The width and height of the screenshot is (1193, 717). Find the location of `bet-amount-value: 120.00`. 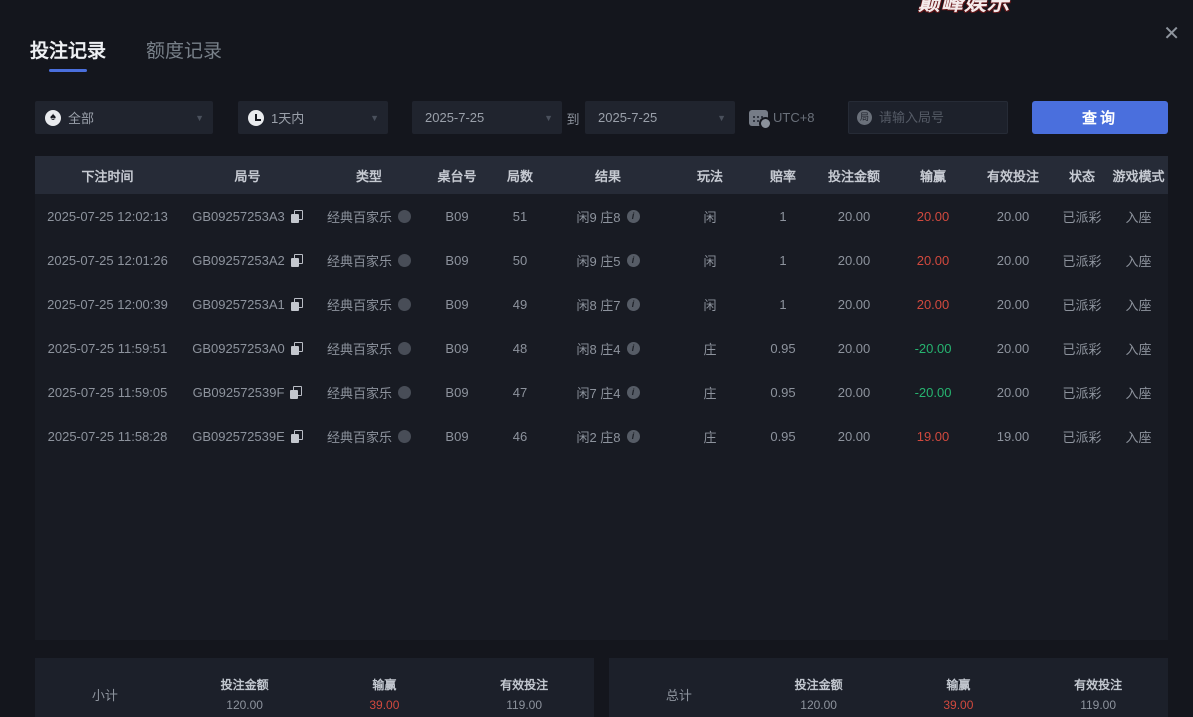

bet-amount-value: 120.00 is located at coordinates (818, 705).